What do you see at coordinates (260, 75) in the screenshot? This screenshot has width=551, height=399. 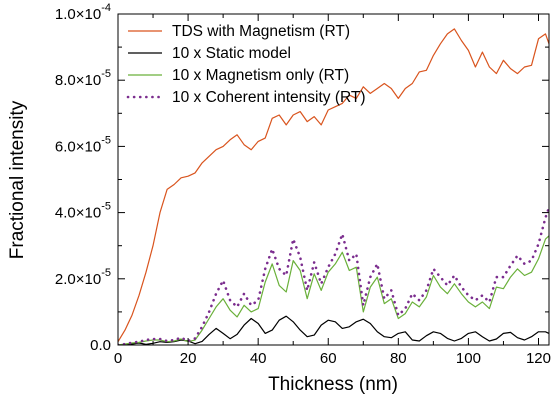 I see `legend-label: 10 x Magnetism only (RT)` at bounding box center [260, 75].